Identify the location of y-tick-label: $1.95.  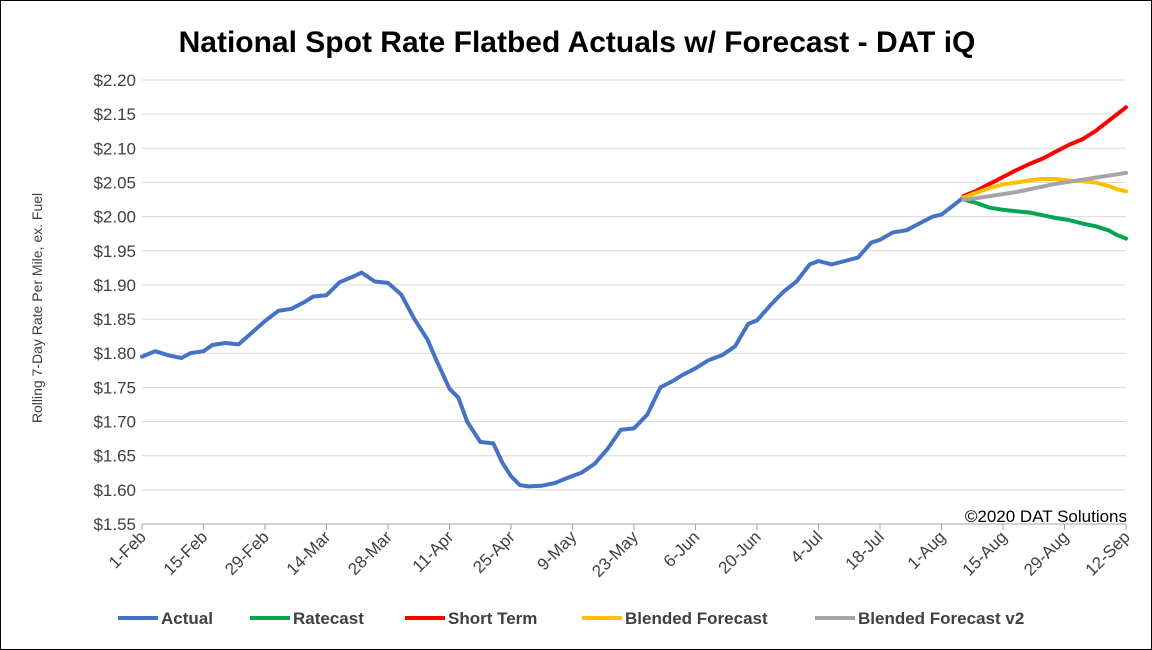
(114, 251).